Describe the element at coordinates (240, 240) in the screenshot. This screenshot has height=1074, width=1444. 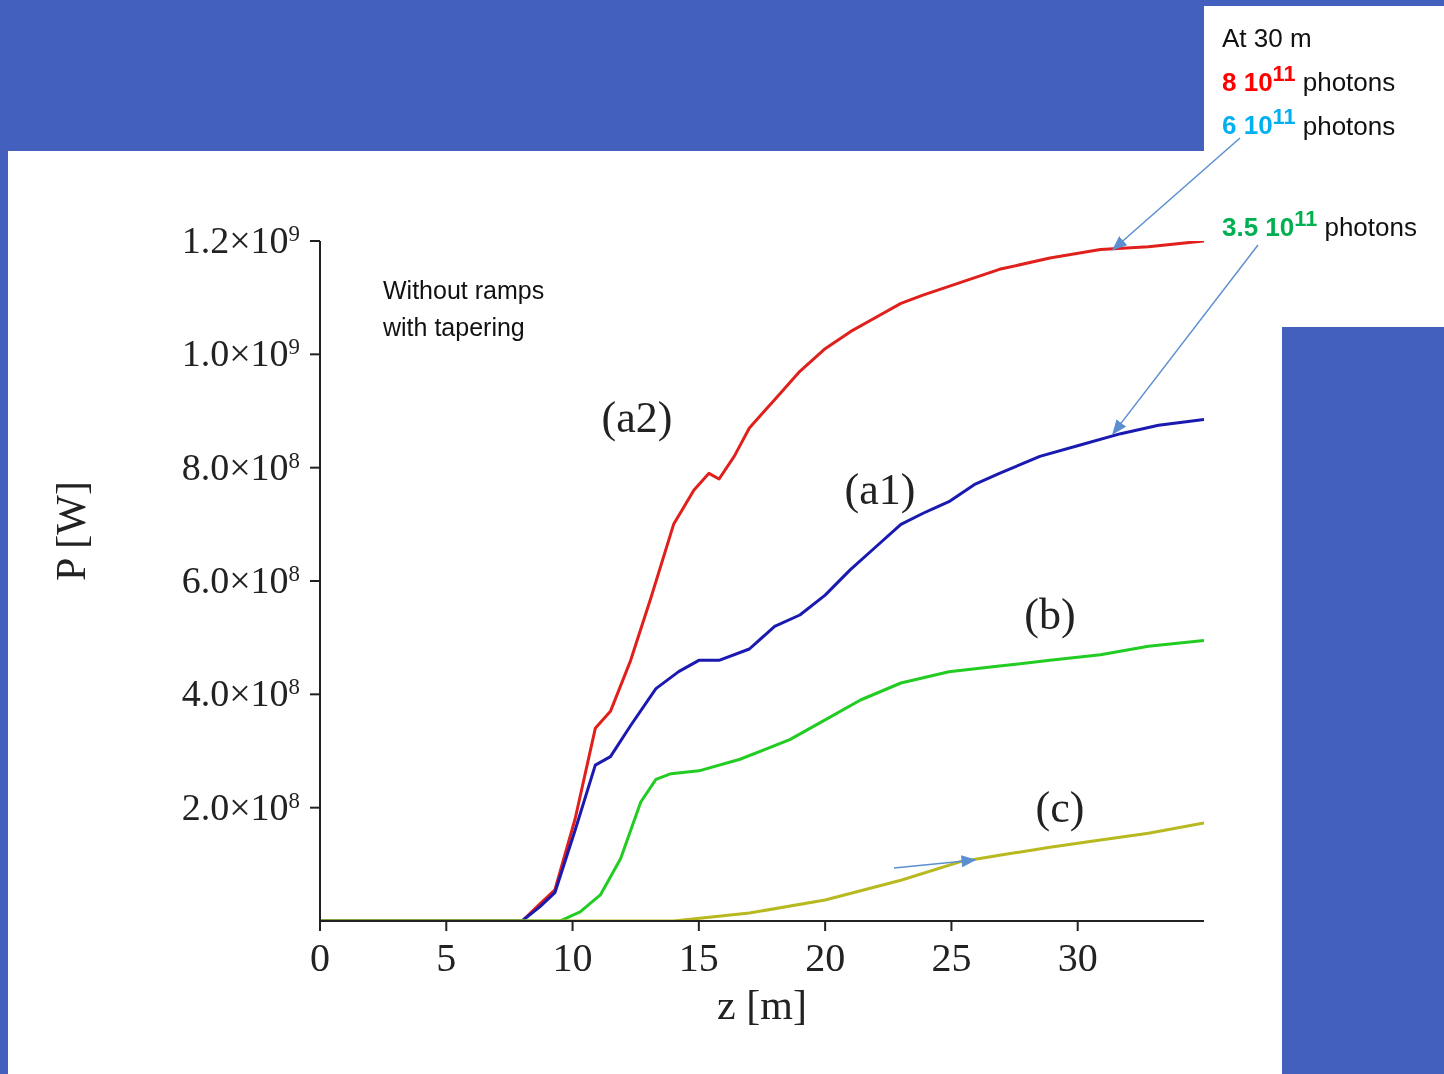
I see `y-tick-label: 1.2×10$^{9}$` at that location.